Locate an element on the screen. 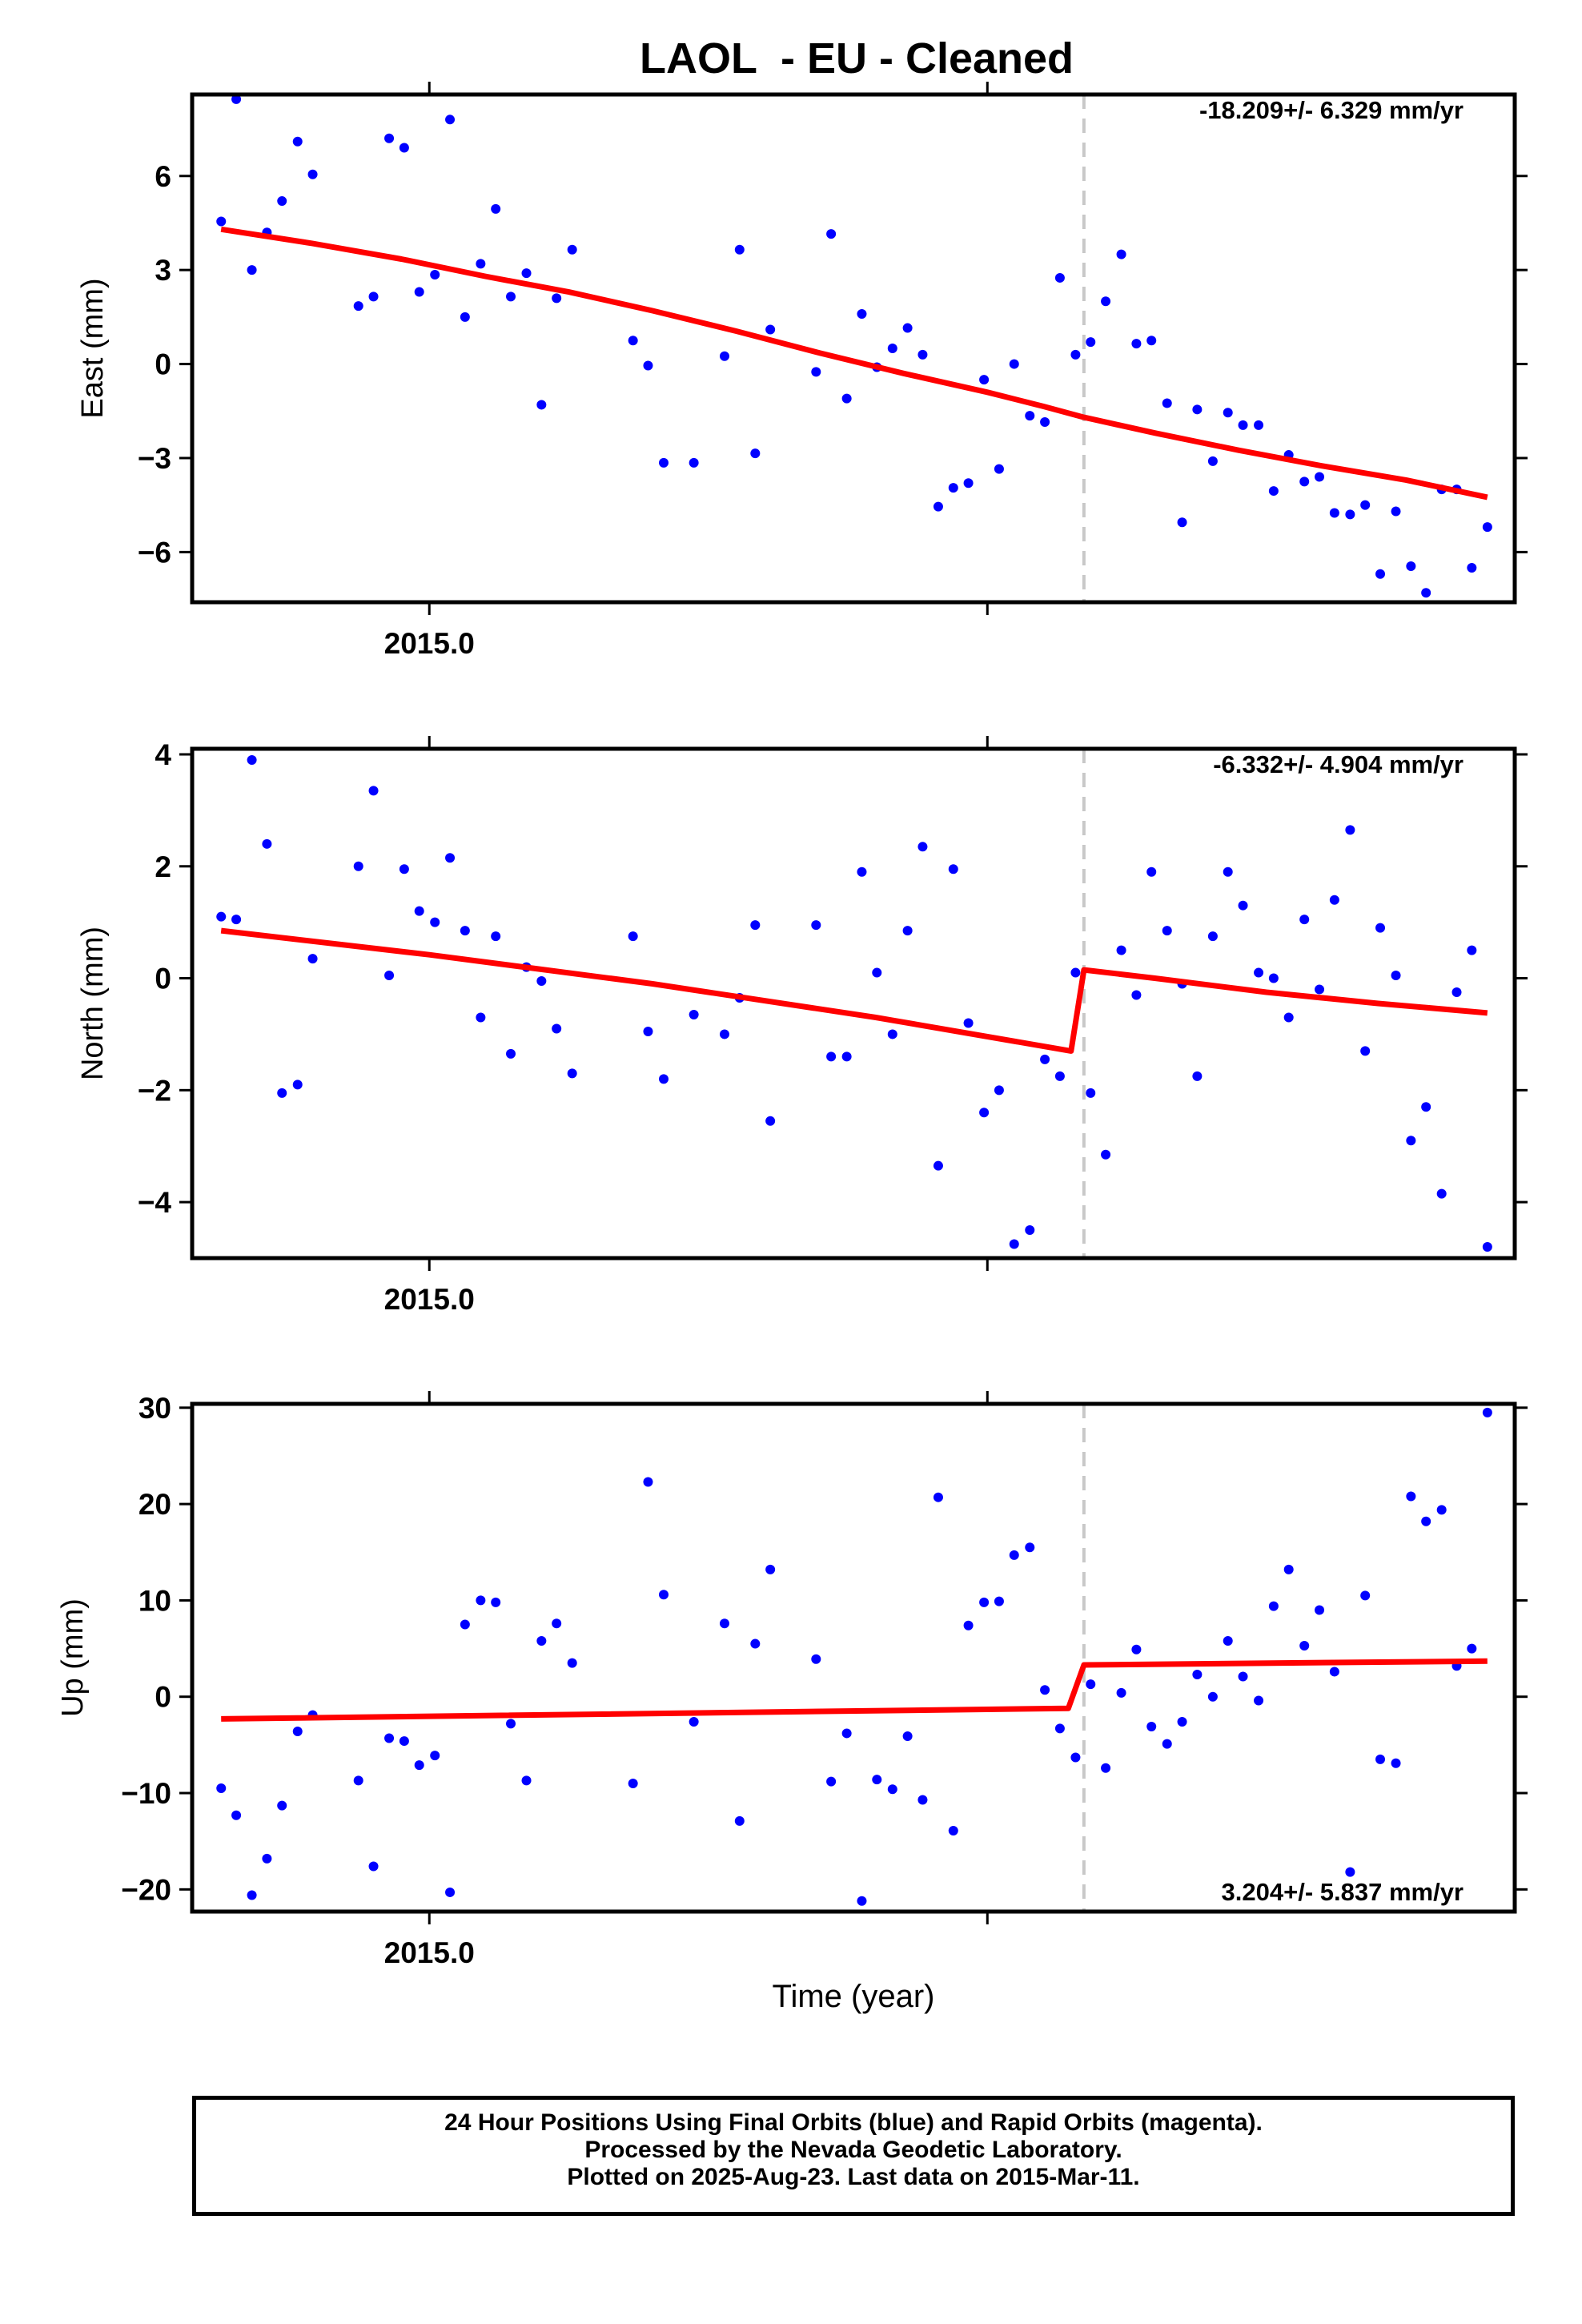  up-ytick-label: 0 is located at coordinates (163, 1698).